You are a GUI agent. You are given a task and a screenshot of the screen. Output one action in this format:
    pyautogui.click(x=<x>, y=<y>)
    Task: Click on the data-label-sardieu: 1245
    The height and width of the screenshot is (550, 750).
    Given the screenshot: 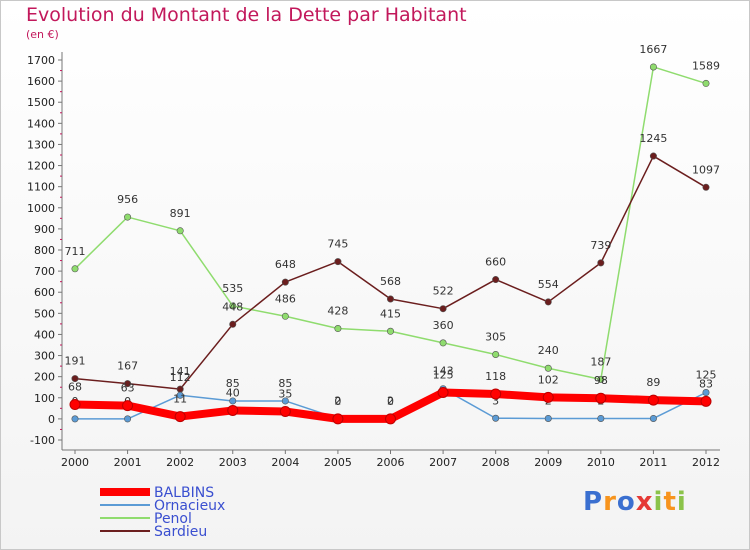 What is the action you would take?
    pyautogui.click(x=653, y=138)
    